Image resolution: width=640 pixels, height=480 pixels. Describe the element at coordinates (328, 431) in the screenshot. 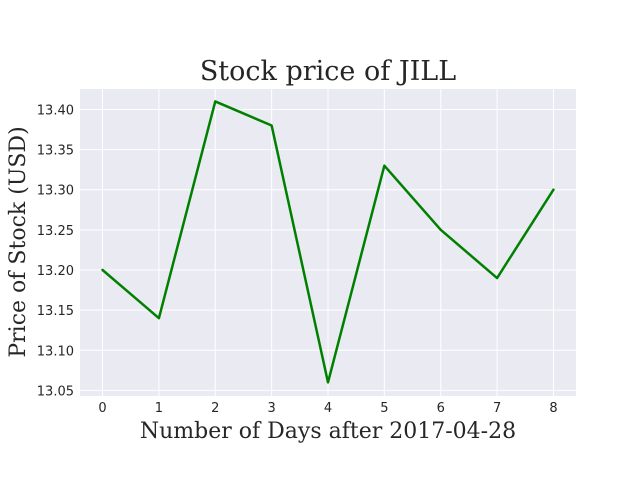

I see `x-axis-label: Number of Days after 2017-04-28` at that location.